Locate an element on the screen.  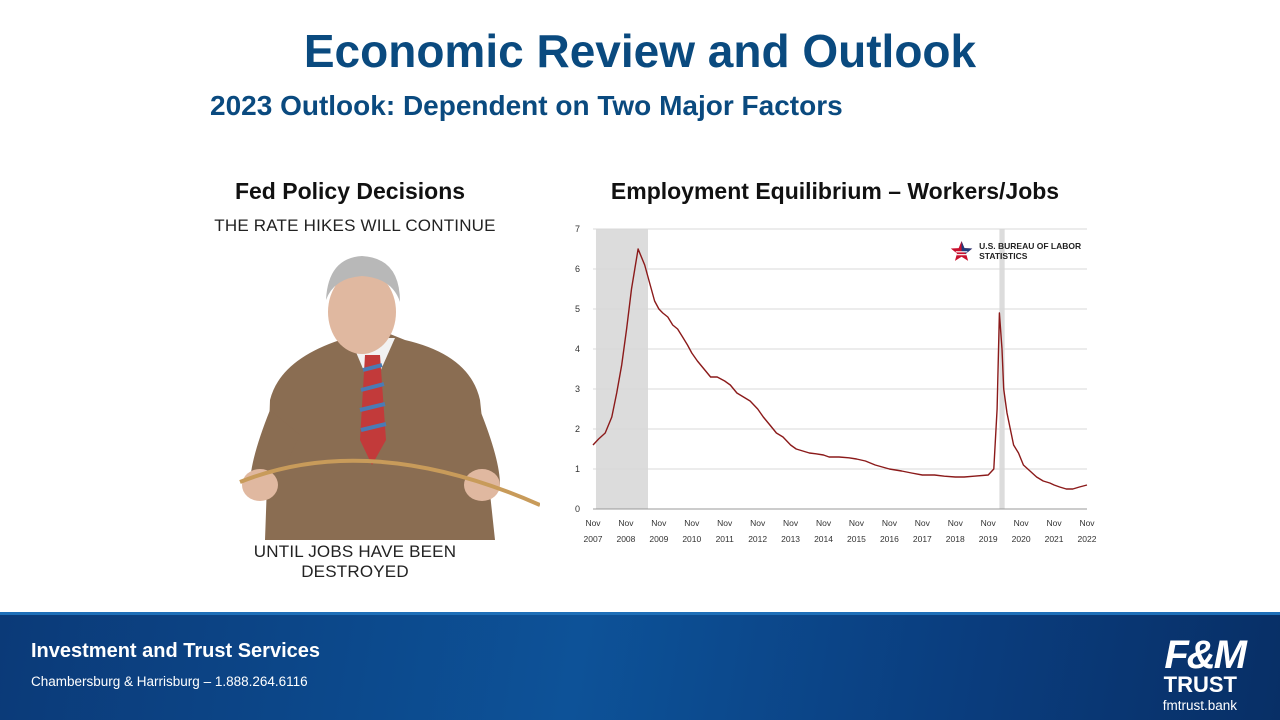
employment-chart-heading: Employment Equilibrium – Workers/Jobs is located at coordinates (835, 191).